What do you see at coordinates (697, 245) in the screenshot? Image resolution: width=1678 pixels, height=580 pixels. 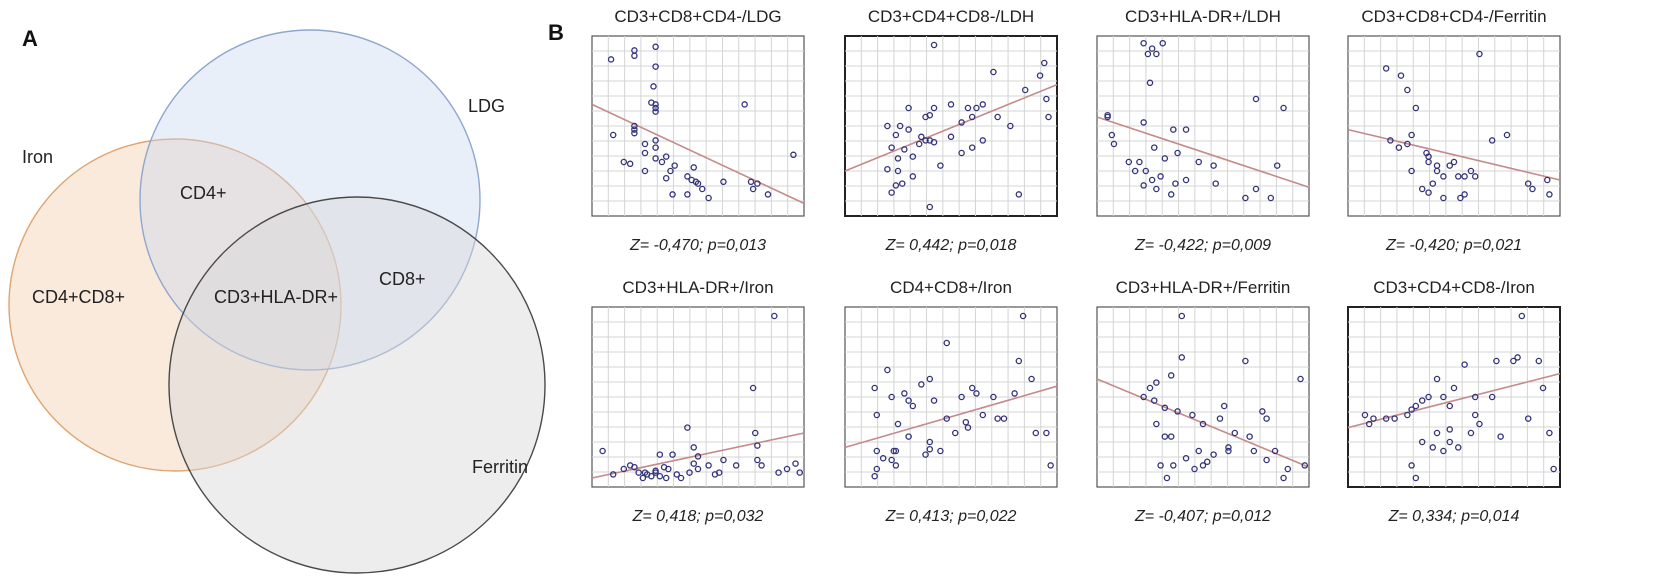 I see `plot-stat-label: Z= -0,470; p=0,013` at bounding box center [697, 245].